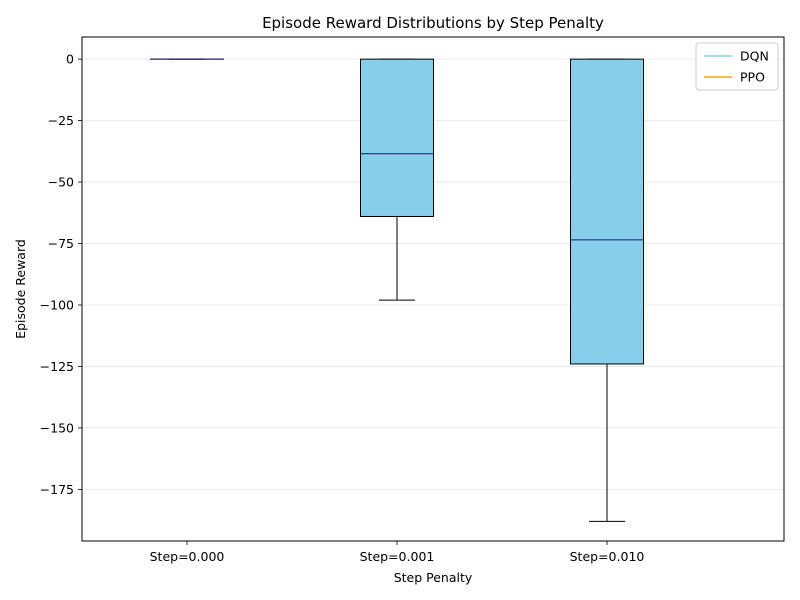 The width and height of the screenshot is (800, 600). I want to click on y-tick-label: −25, so click(61, 120).